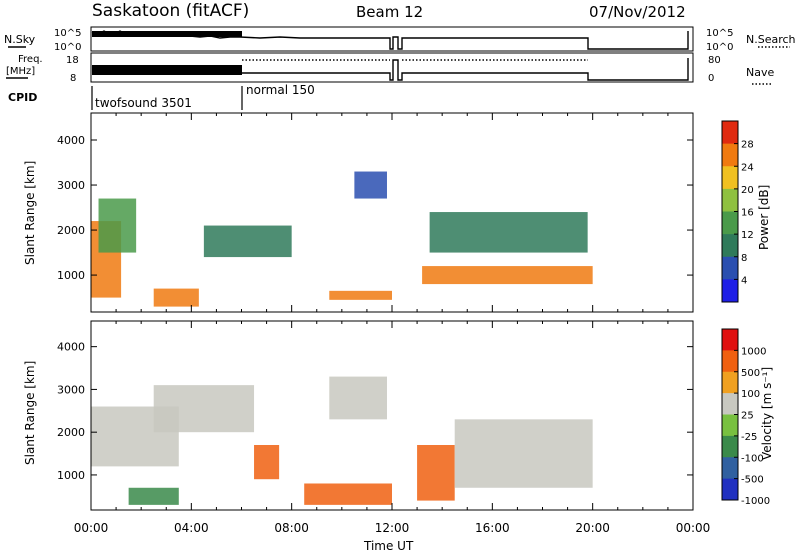 The image size is (800, 554). What do you see at coordinates (750, 394) in the screenshot?
I see `colorbar-tick-label: 100` at bounding box center [750, 394].